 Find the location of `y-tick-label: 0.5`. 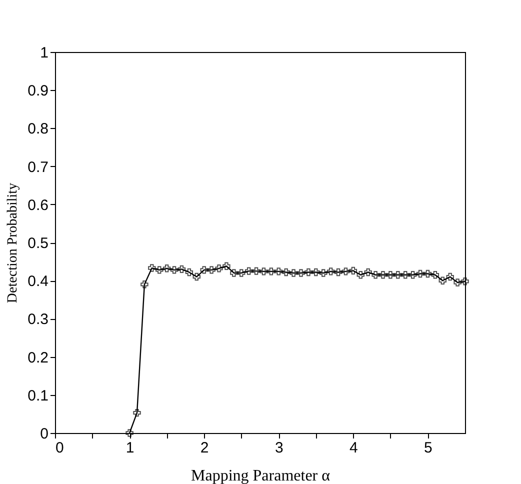

y-tick-label: 0.5 is located at coordinates (38, 243).